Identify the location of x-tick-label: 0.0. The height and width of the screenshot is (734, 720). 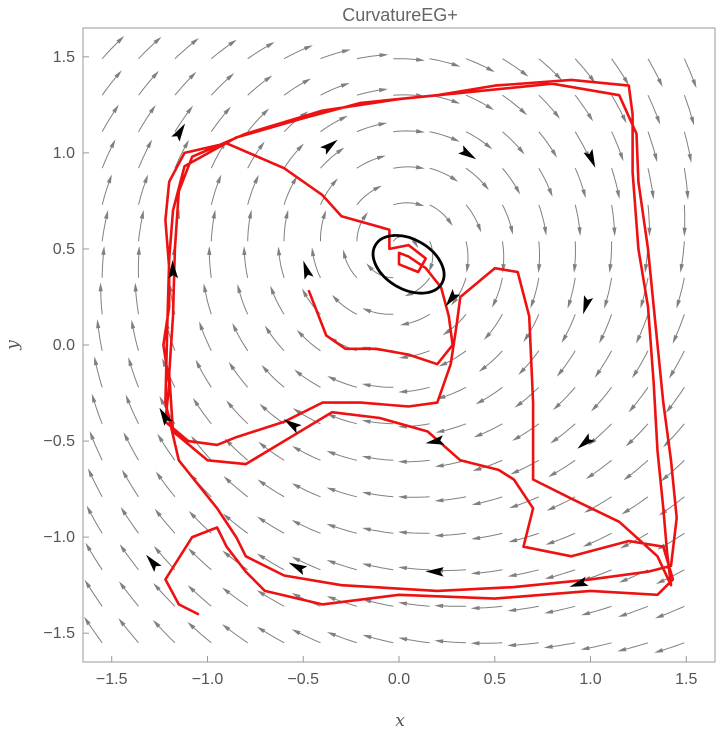
(399, 679).